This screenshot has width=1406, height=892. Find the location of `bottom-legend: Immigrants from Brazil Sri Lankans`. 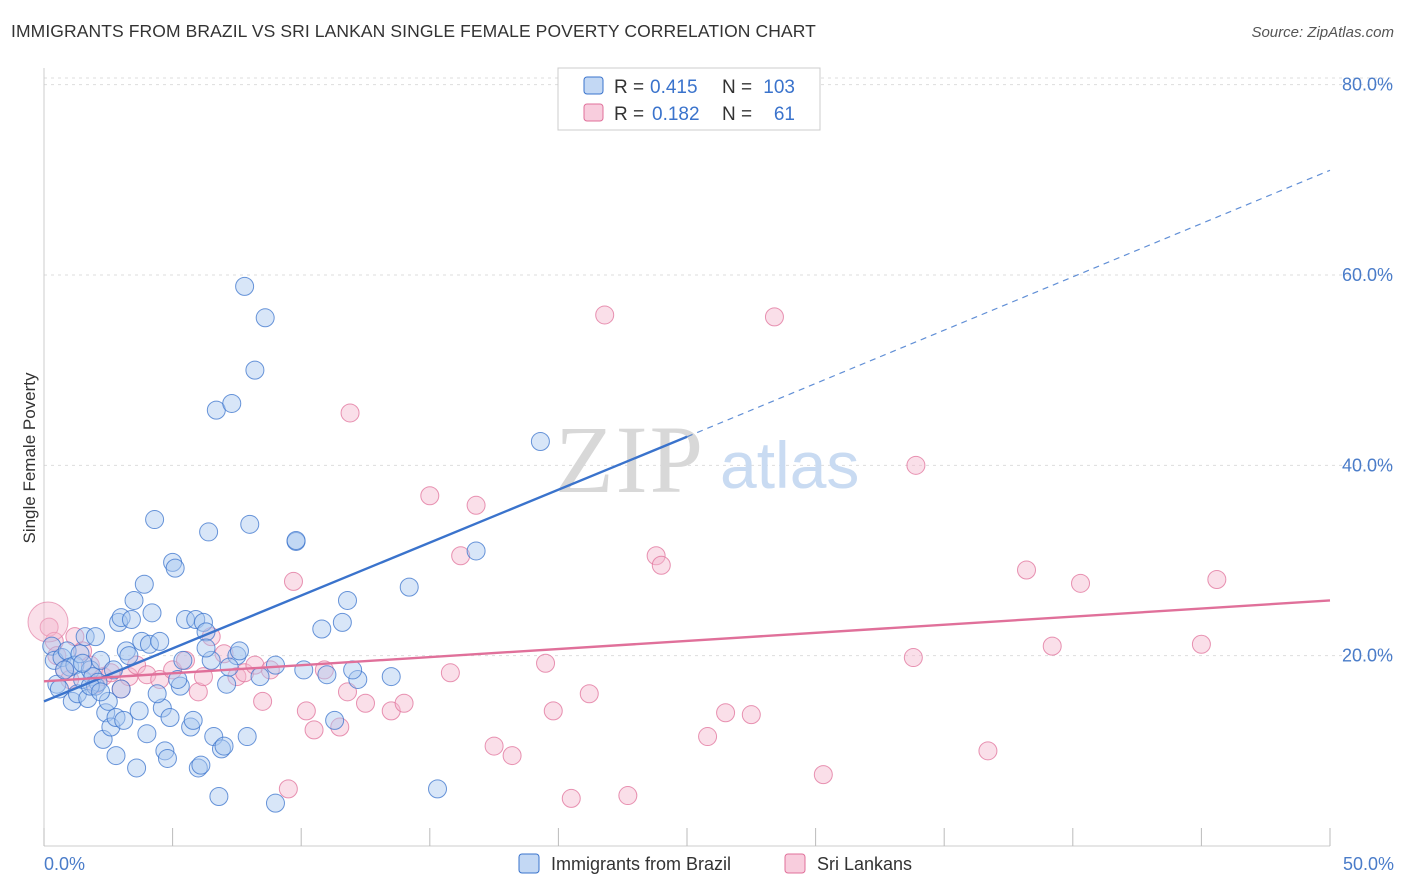

bottom-legend: Immigrants from Brazil Sri Lankans is located at coordinates (715, 863).